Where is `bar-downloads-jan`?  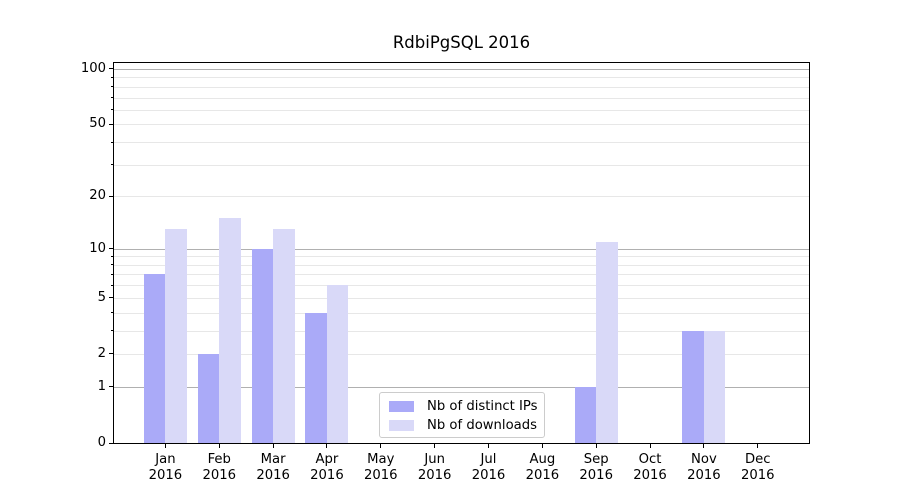 bar-downloads-jan is located at coordinates (176, 336).